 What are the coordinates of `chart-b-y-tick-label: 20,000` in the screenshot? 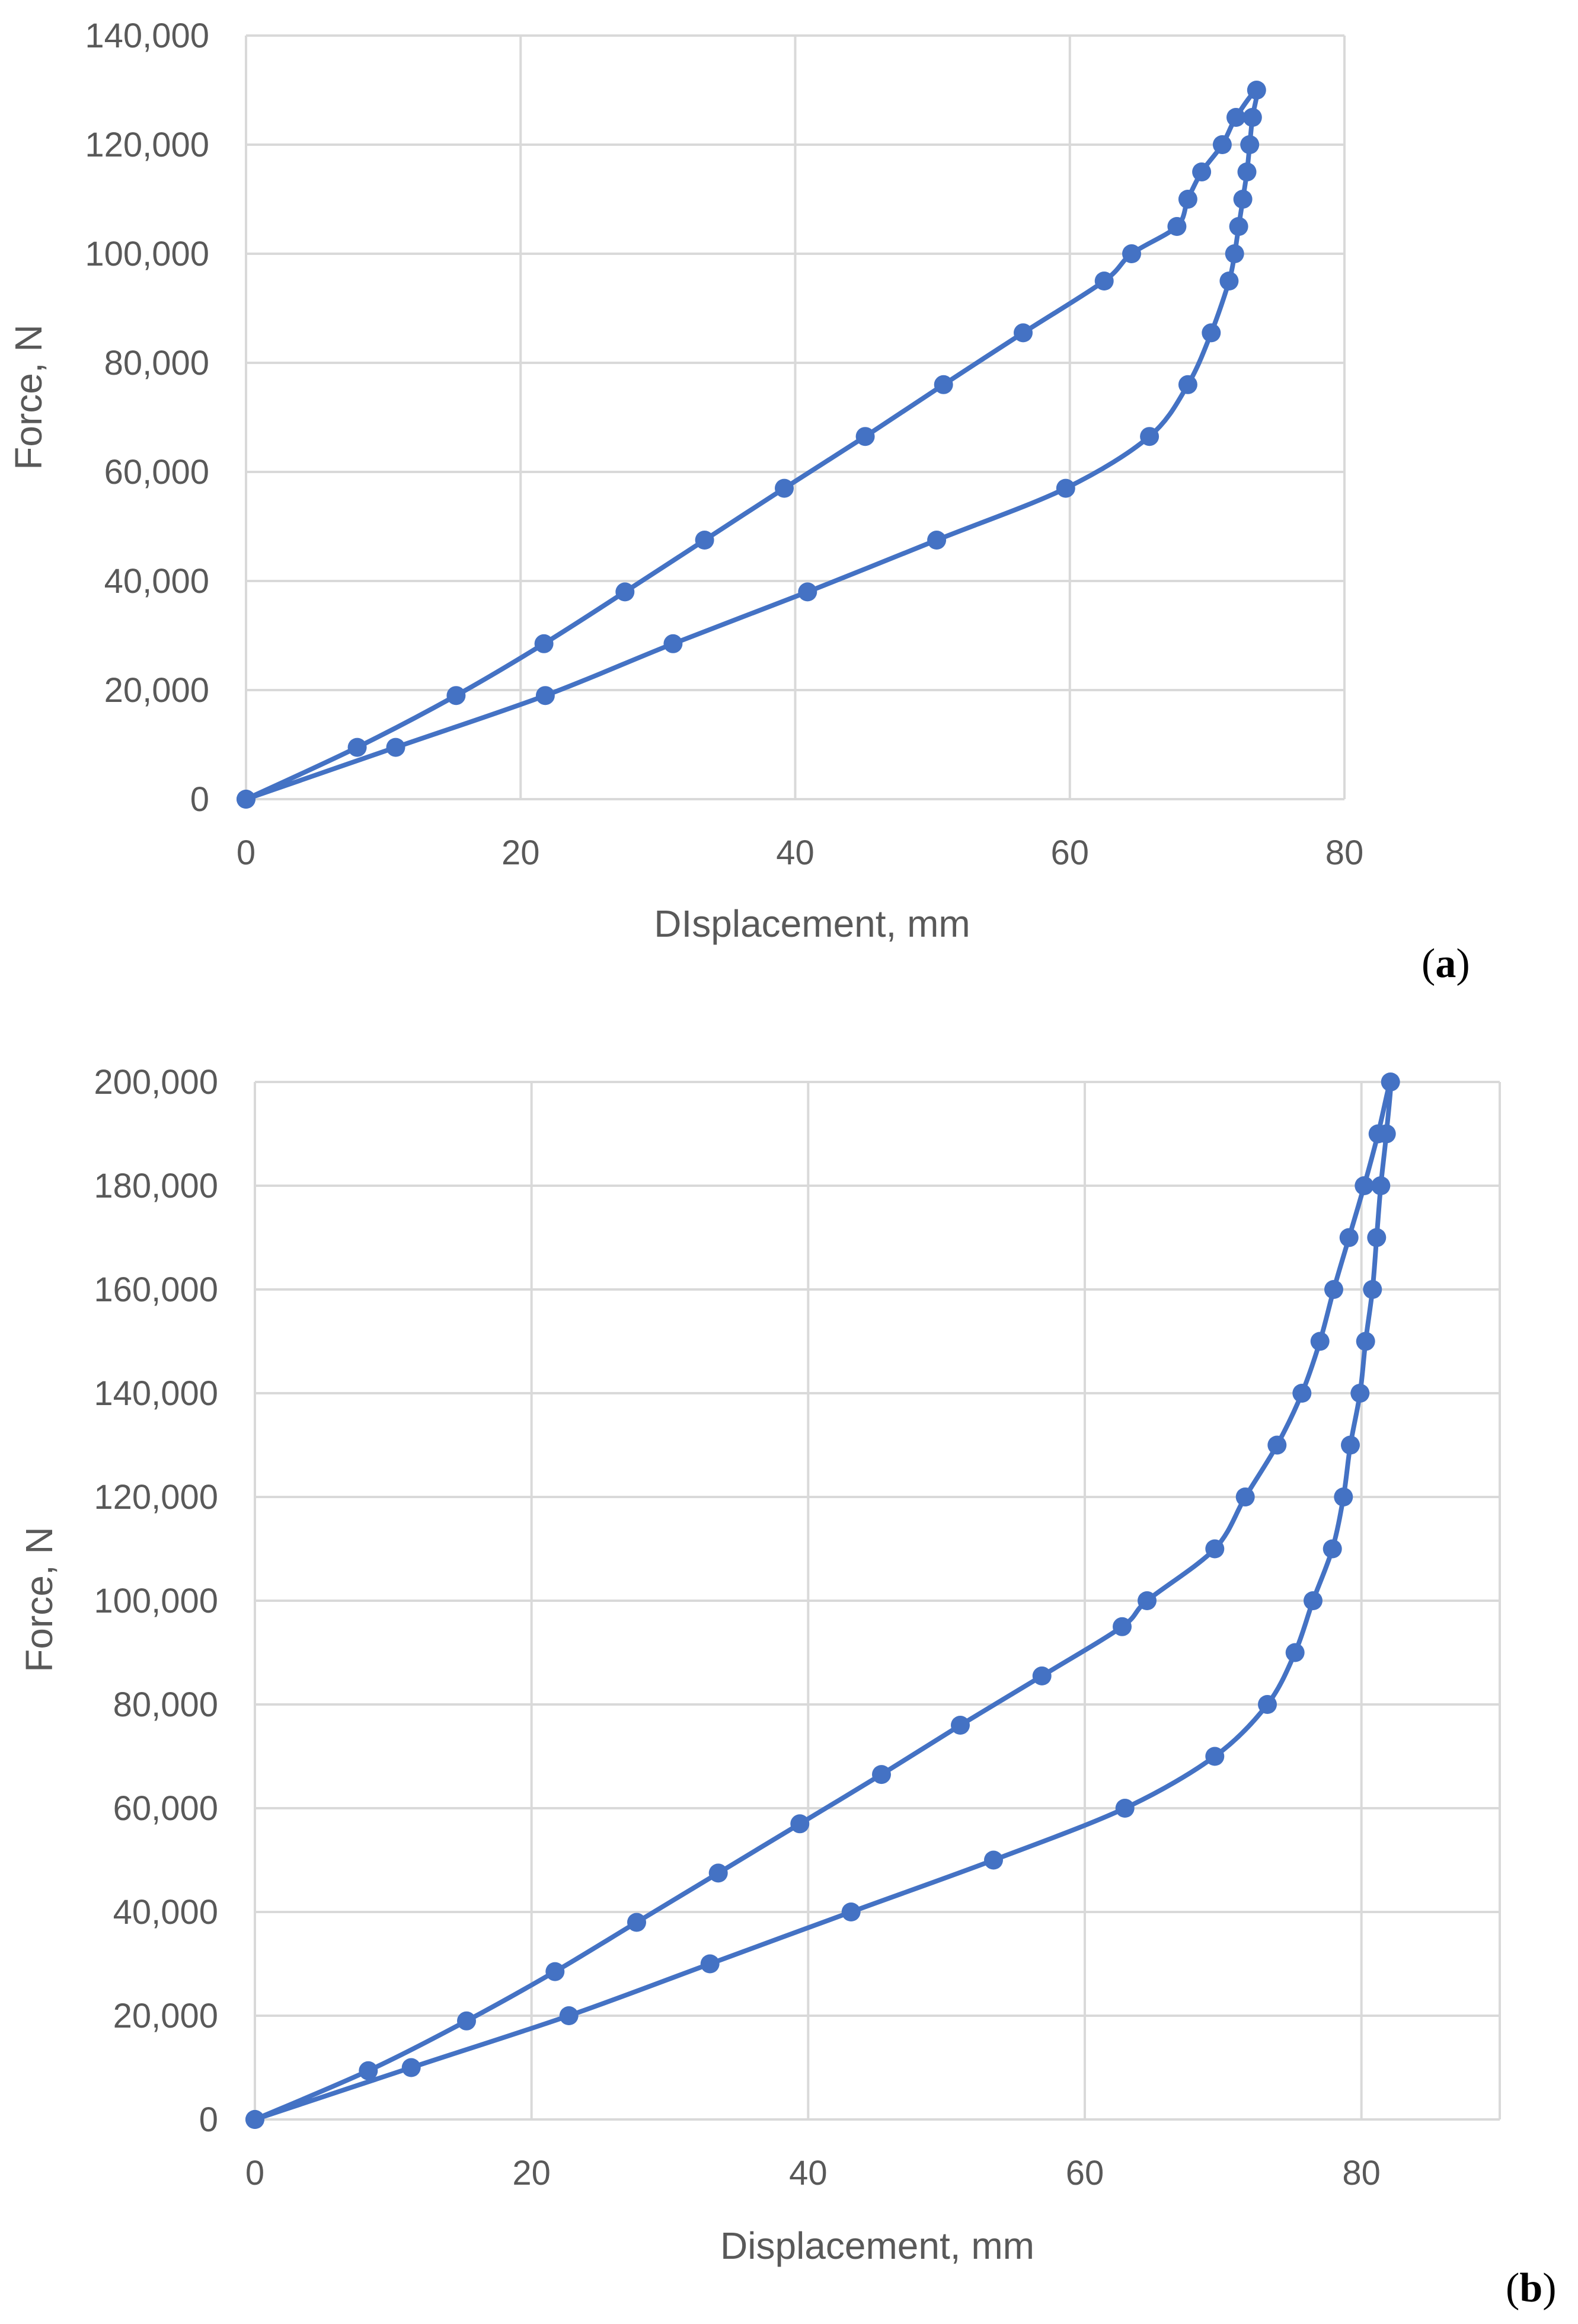 It's located at (165, 2016).